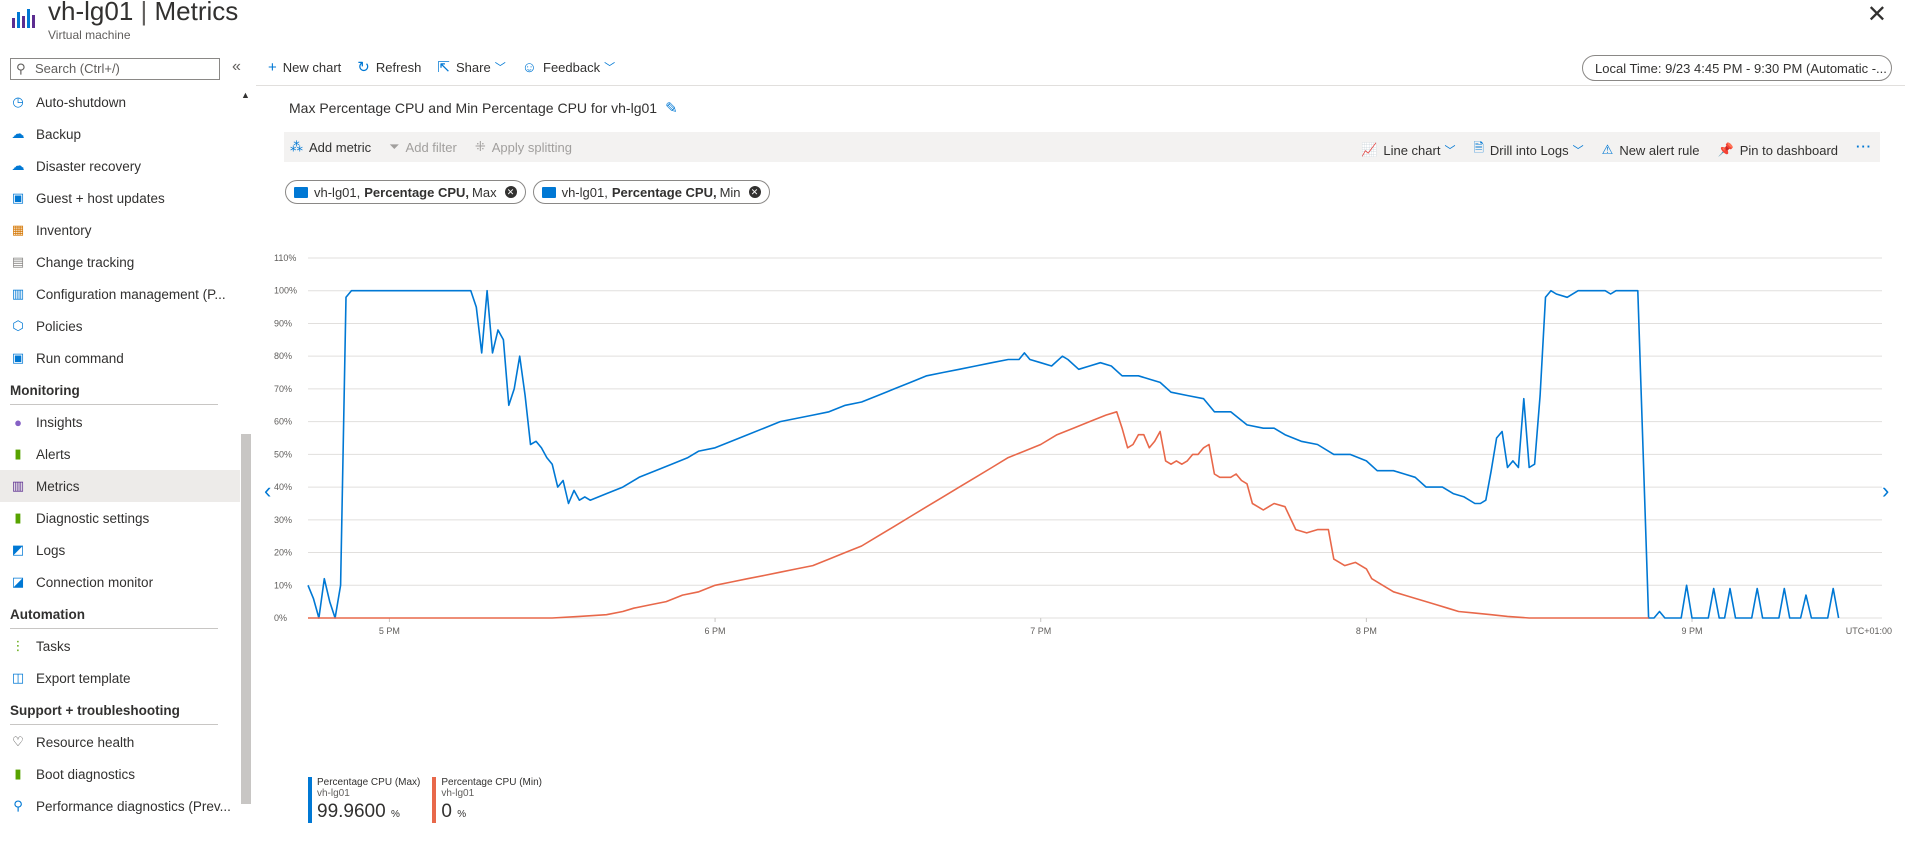  Describe the element at coordinates (120, 230) in the screenshot. I see `sidebar-item-inventory: ▦ Inventory` at that location.